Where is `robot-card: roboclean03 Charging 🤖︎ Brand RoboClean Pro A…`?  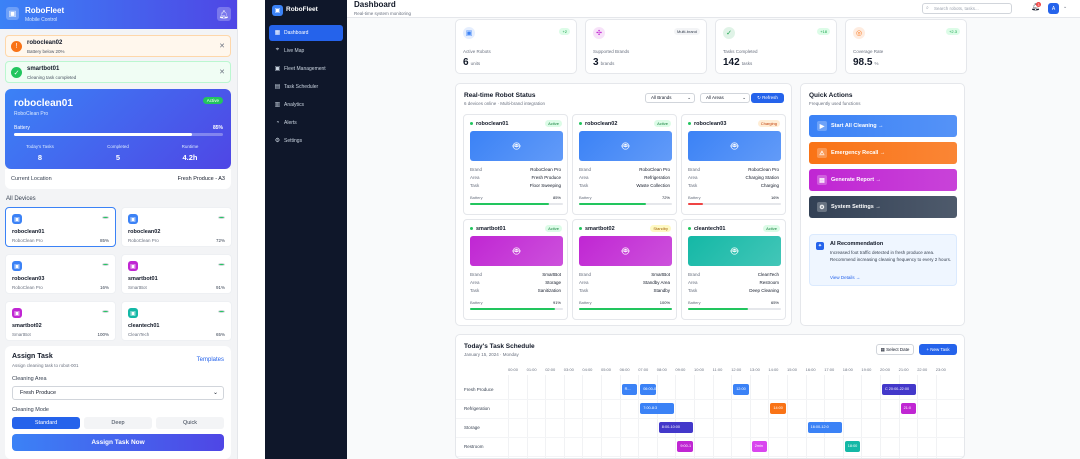
robot-card: roboclean03 Charging 🤖︎ Brand RoboClean Pro A… is located at coordinates (733, 164).